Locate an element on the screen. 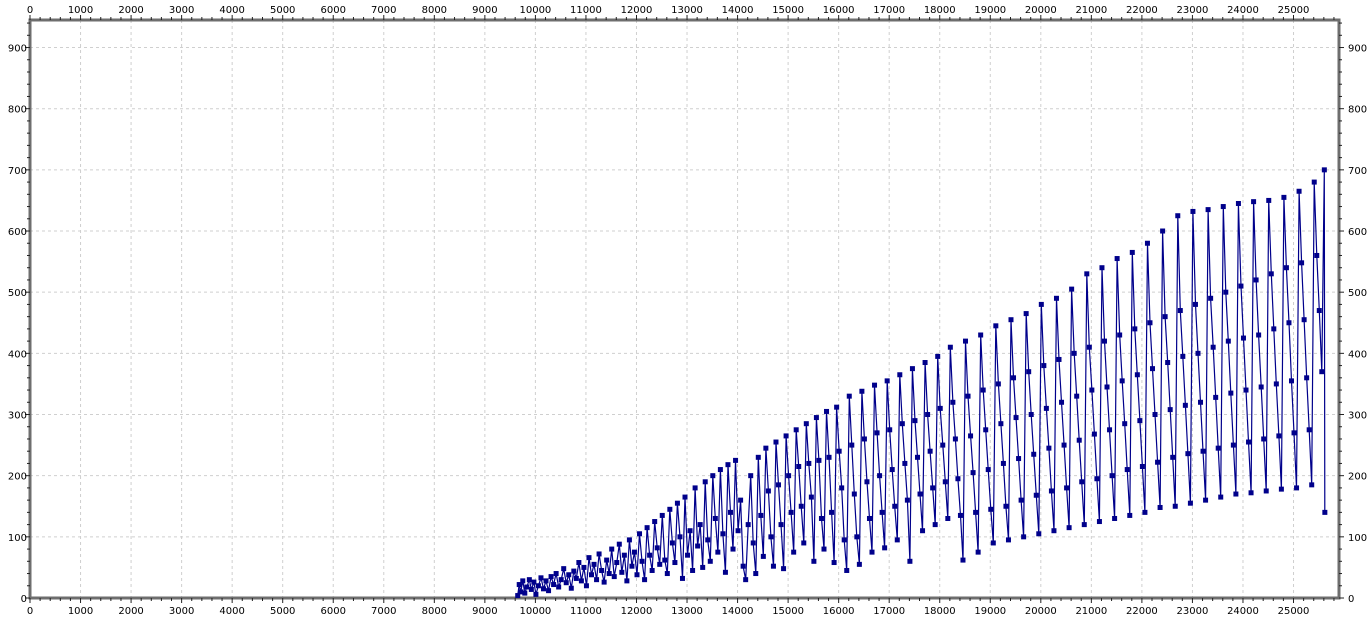 This screenshot has width=1371, height=621. y-tick-label-left: 800 is located at coordinates (17, 110).